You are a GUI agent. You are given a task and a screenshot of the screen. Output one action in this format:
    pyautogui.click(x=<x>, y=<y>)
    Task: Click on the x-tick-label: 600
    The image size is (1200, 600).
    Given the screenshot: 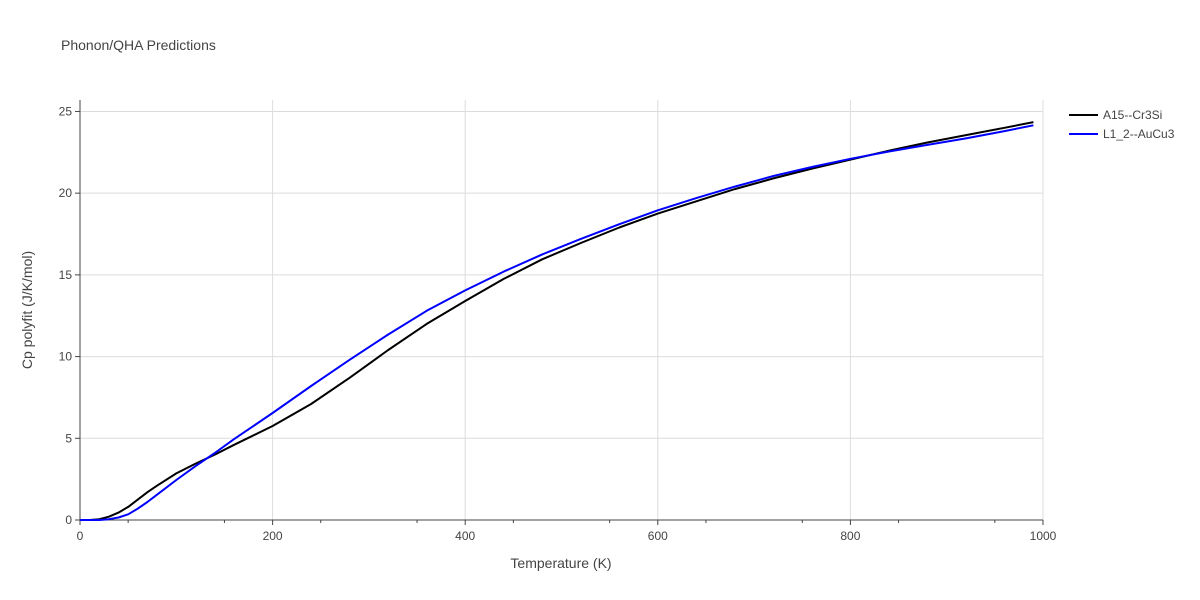 What is the action you would take?
    pyautogui.click(x=658, y=536)
    